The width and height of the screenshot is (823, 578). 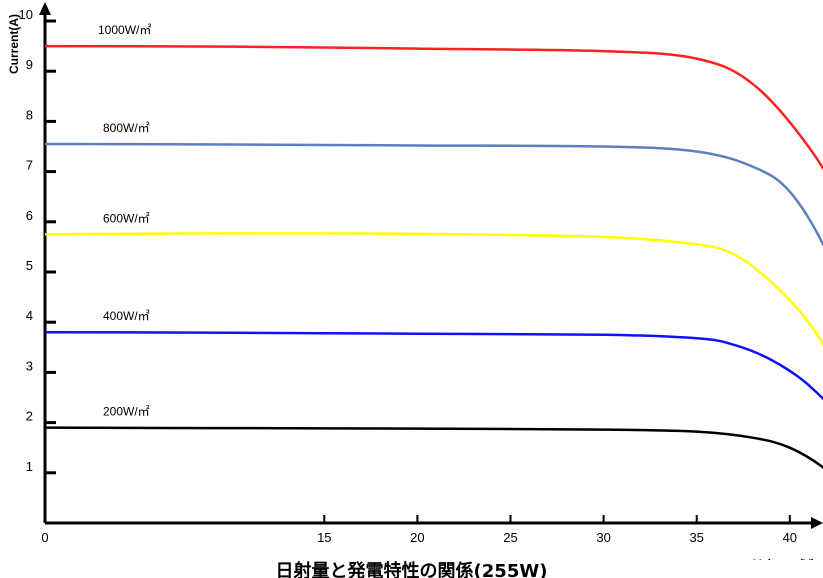 What do you see at coordinates (126, 316) in the screenshot?
I see `series-label-3: 400W/㎡` at bounding box center [126, 316].